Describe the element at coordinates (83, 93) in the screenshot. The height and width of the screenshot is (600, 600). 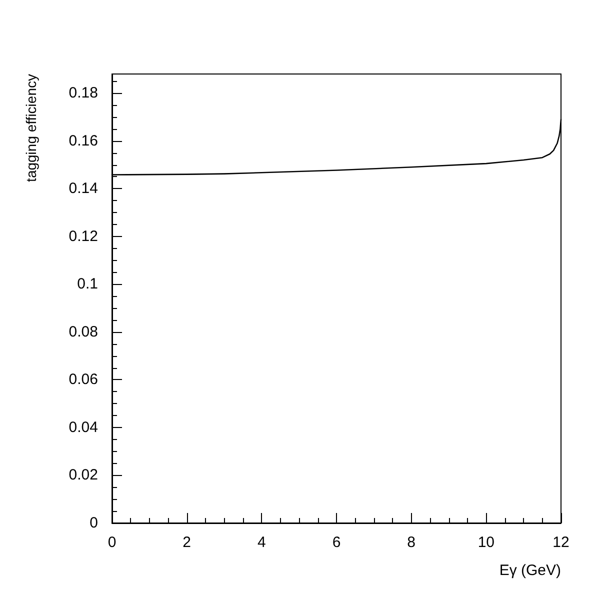
I see `y-tick-label: 0.18` at that location.